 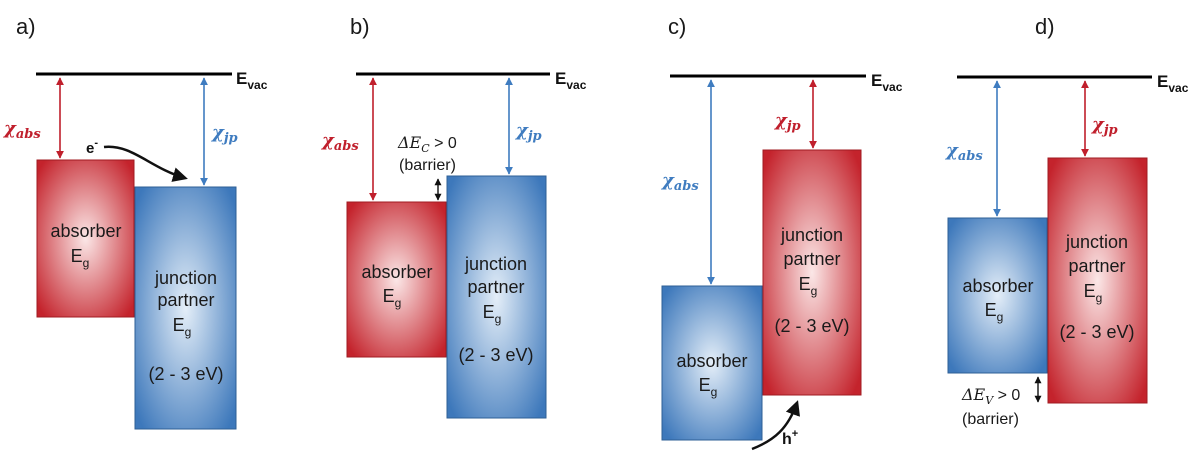 What do you see at coordinates (775, 425) in the screenshot?
I see `hole-transfer-arrow` at bounding box center [775, 425].